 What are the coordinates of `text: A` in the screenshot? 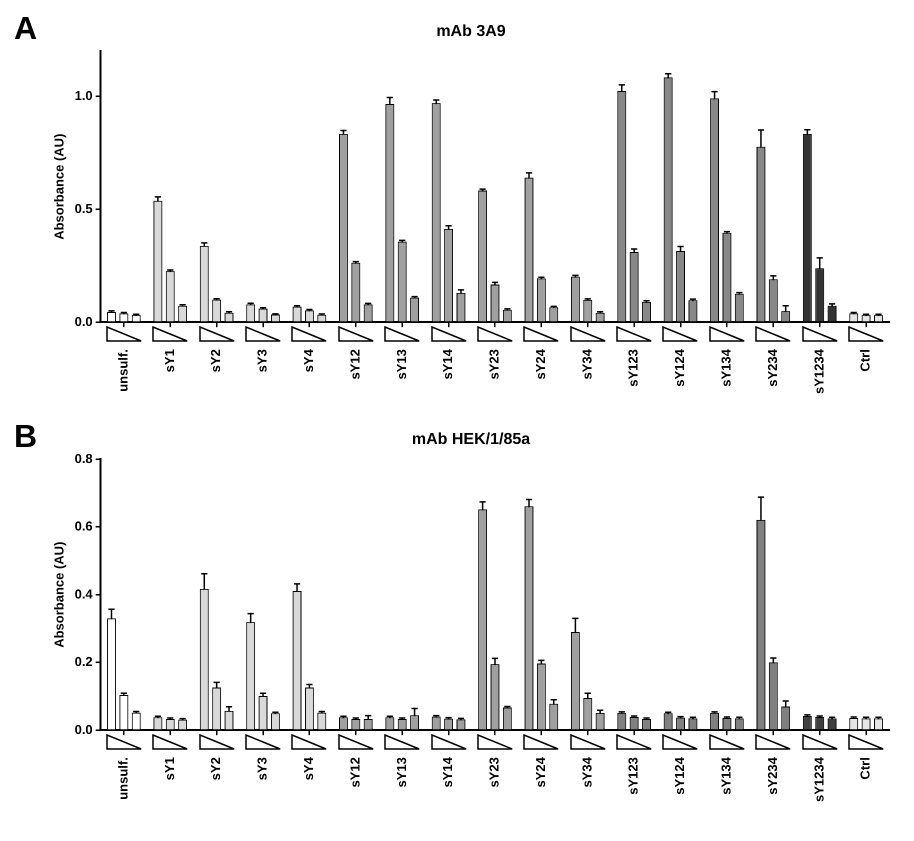 It's located at (26, 28).